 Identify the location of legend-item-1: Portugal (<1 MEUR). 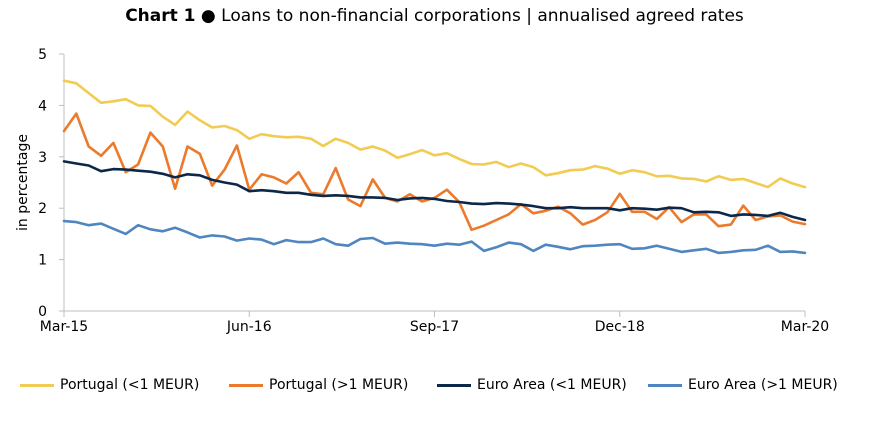
(109, 385).